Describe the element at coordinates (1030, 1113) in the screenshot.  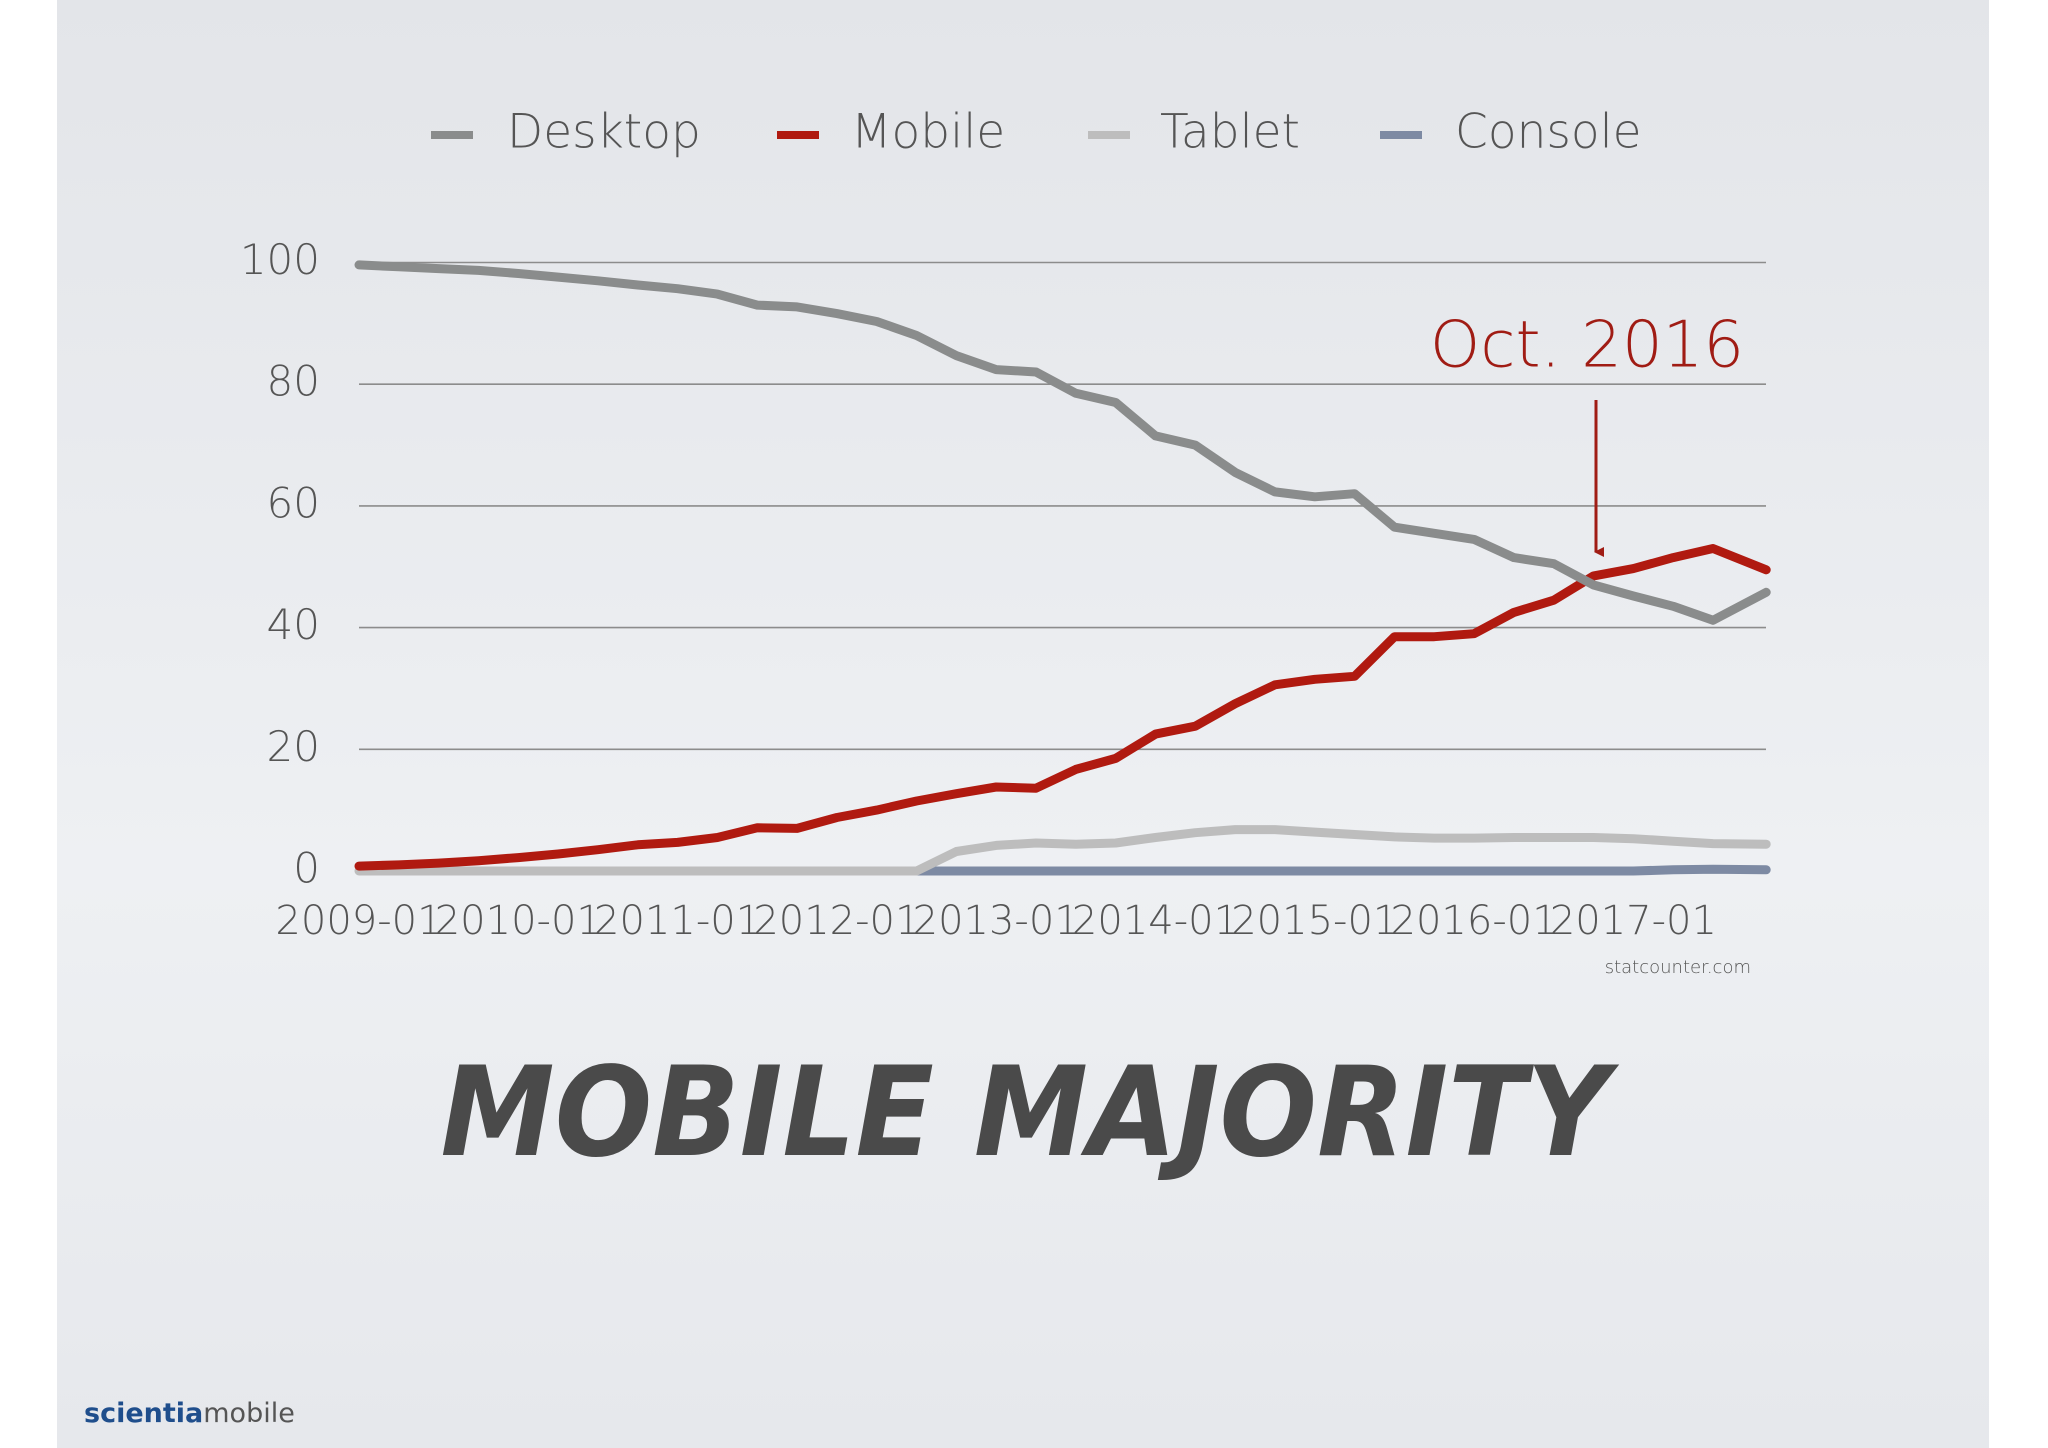
I see `headline: MOBILE MAJORITY` at that location.